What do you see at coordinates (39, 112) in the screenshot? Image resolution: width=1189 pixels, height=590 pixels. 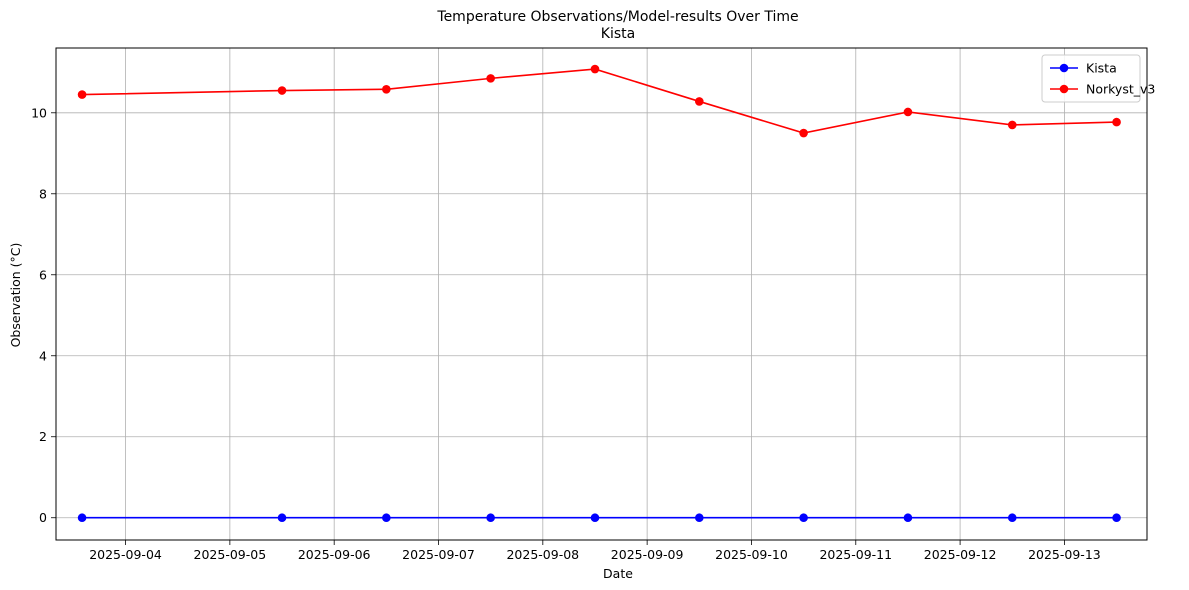 I see `y-tick-label: 10` at bounding box center [39, 112].